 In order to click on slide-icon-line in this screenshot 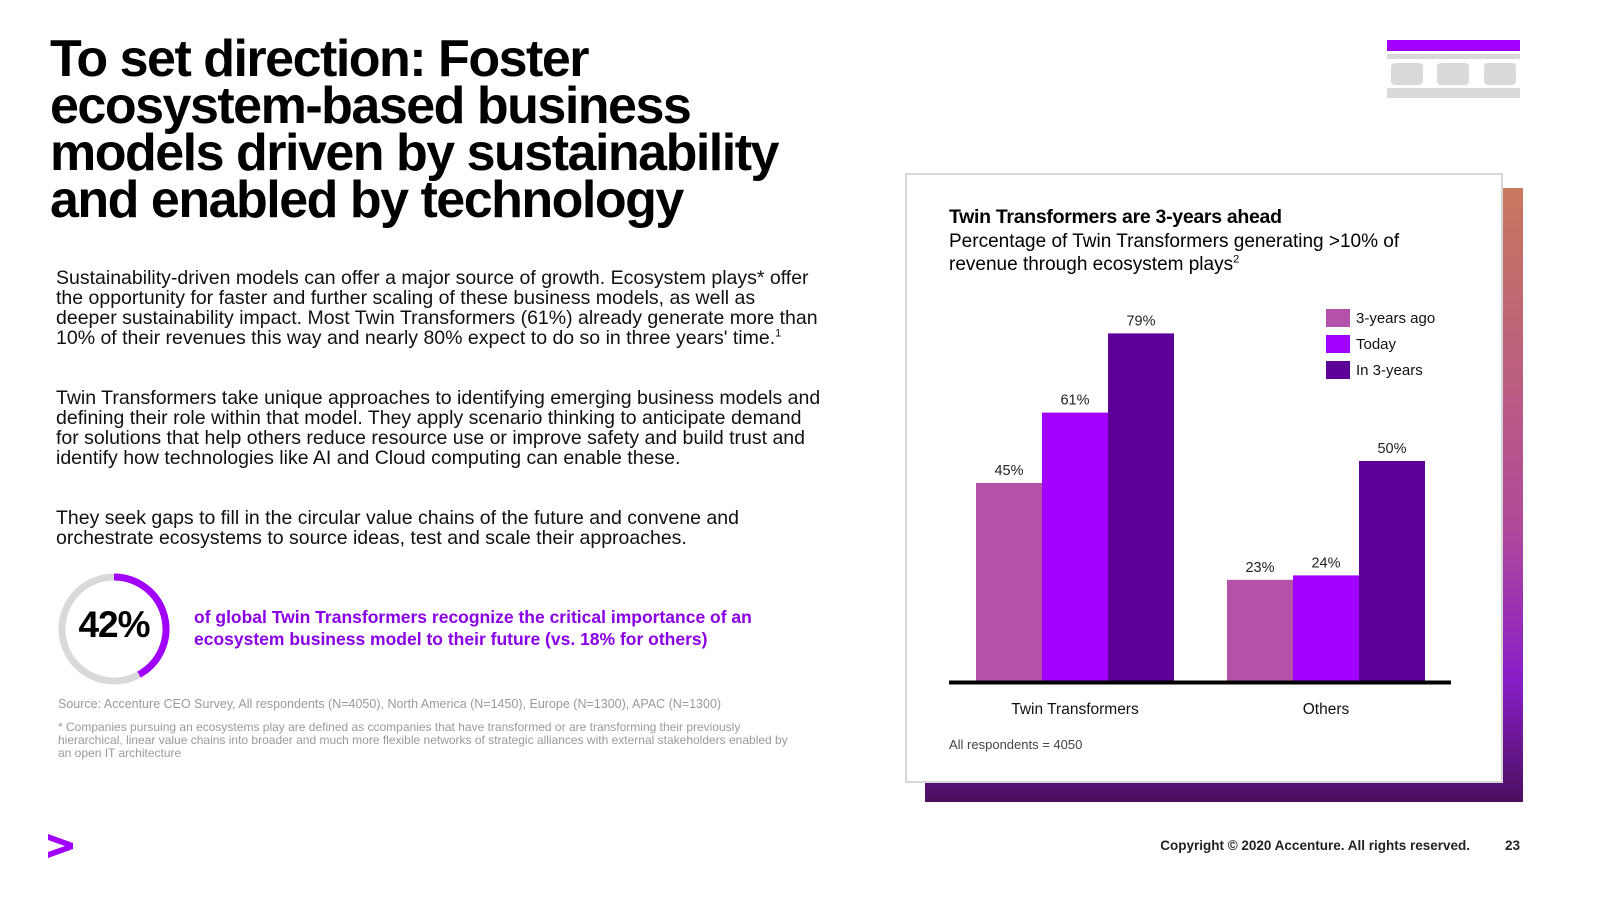, I will do `click(1453, 56)`.